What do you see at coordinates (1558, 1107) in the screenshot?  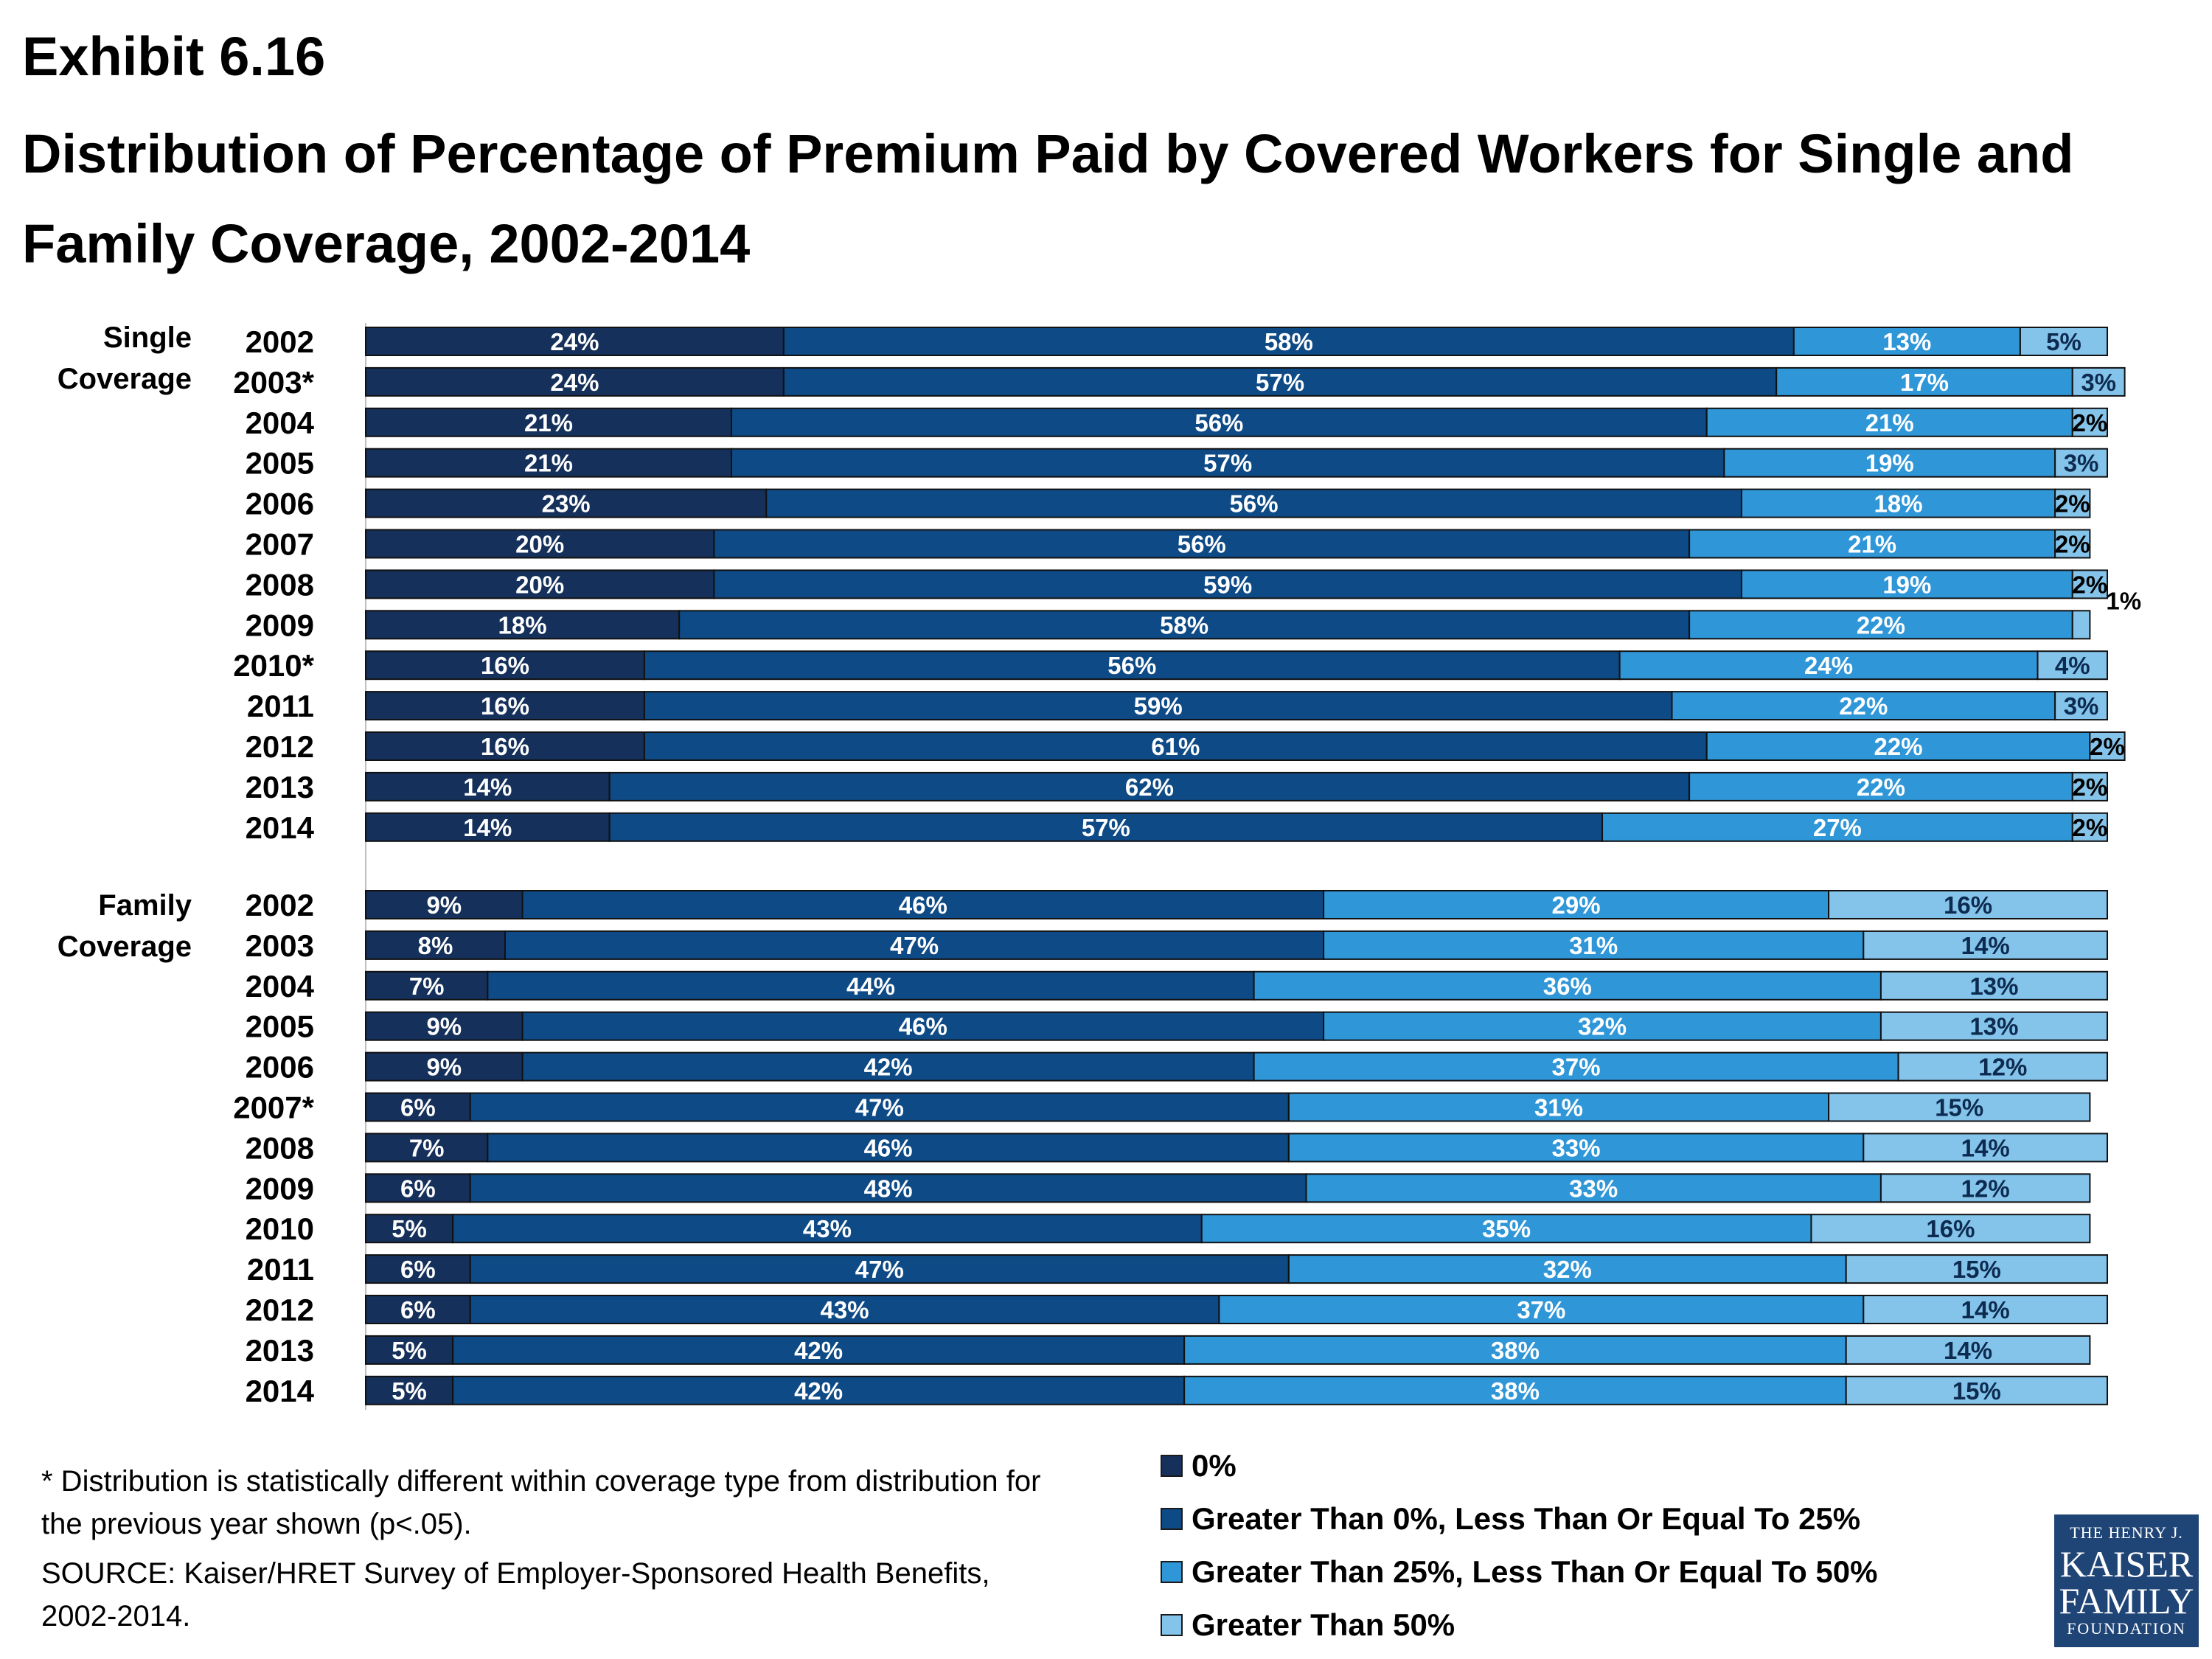 I see `data-label: 31%` at bounding box center [1558, 1107].